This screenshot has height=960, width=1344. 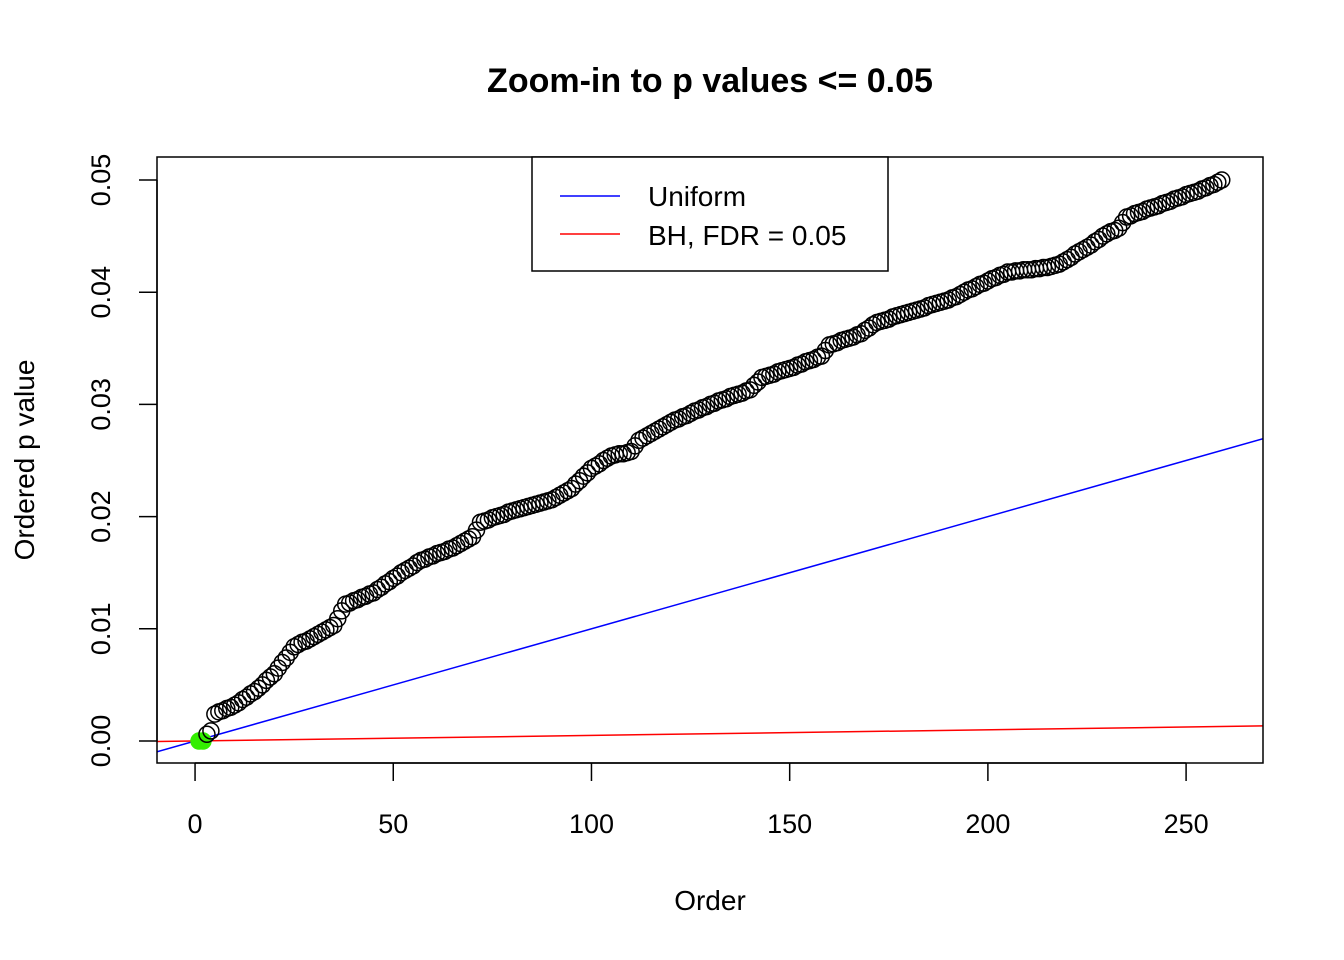 What do you see at coordinates (195, 824) in the screenshot?
I see `x-tick-label: 0` at bounding box center [195, 824].